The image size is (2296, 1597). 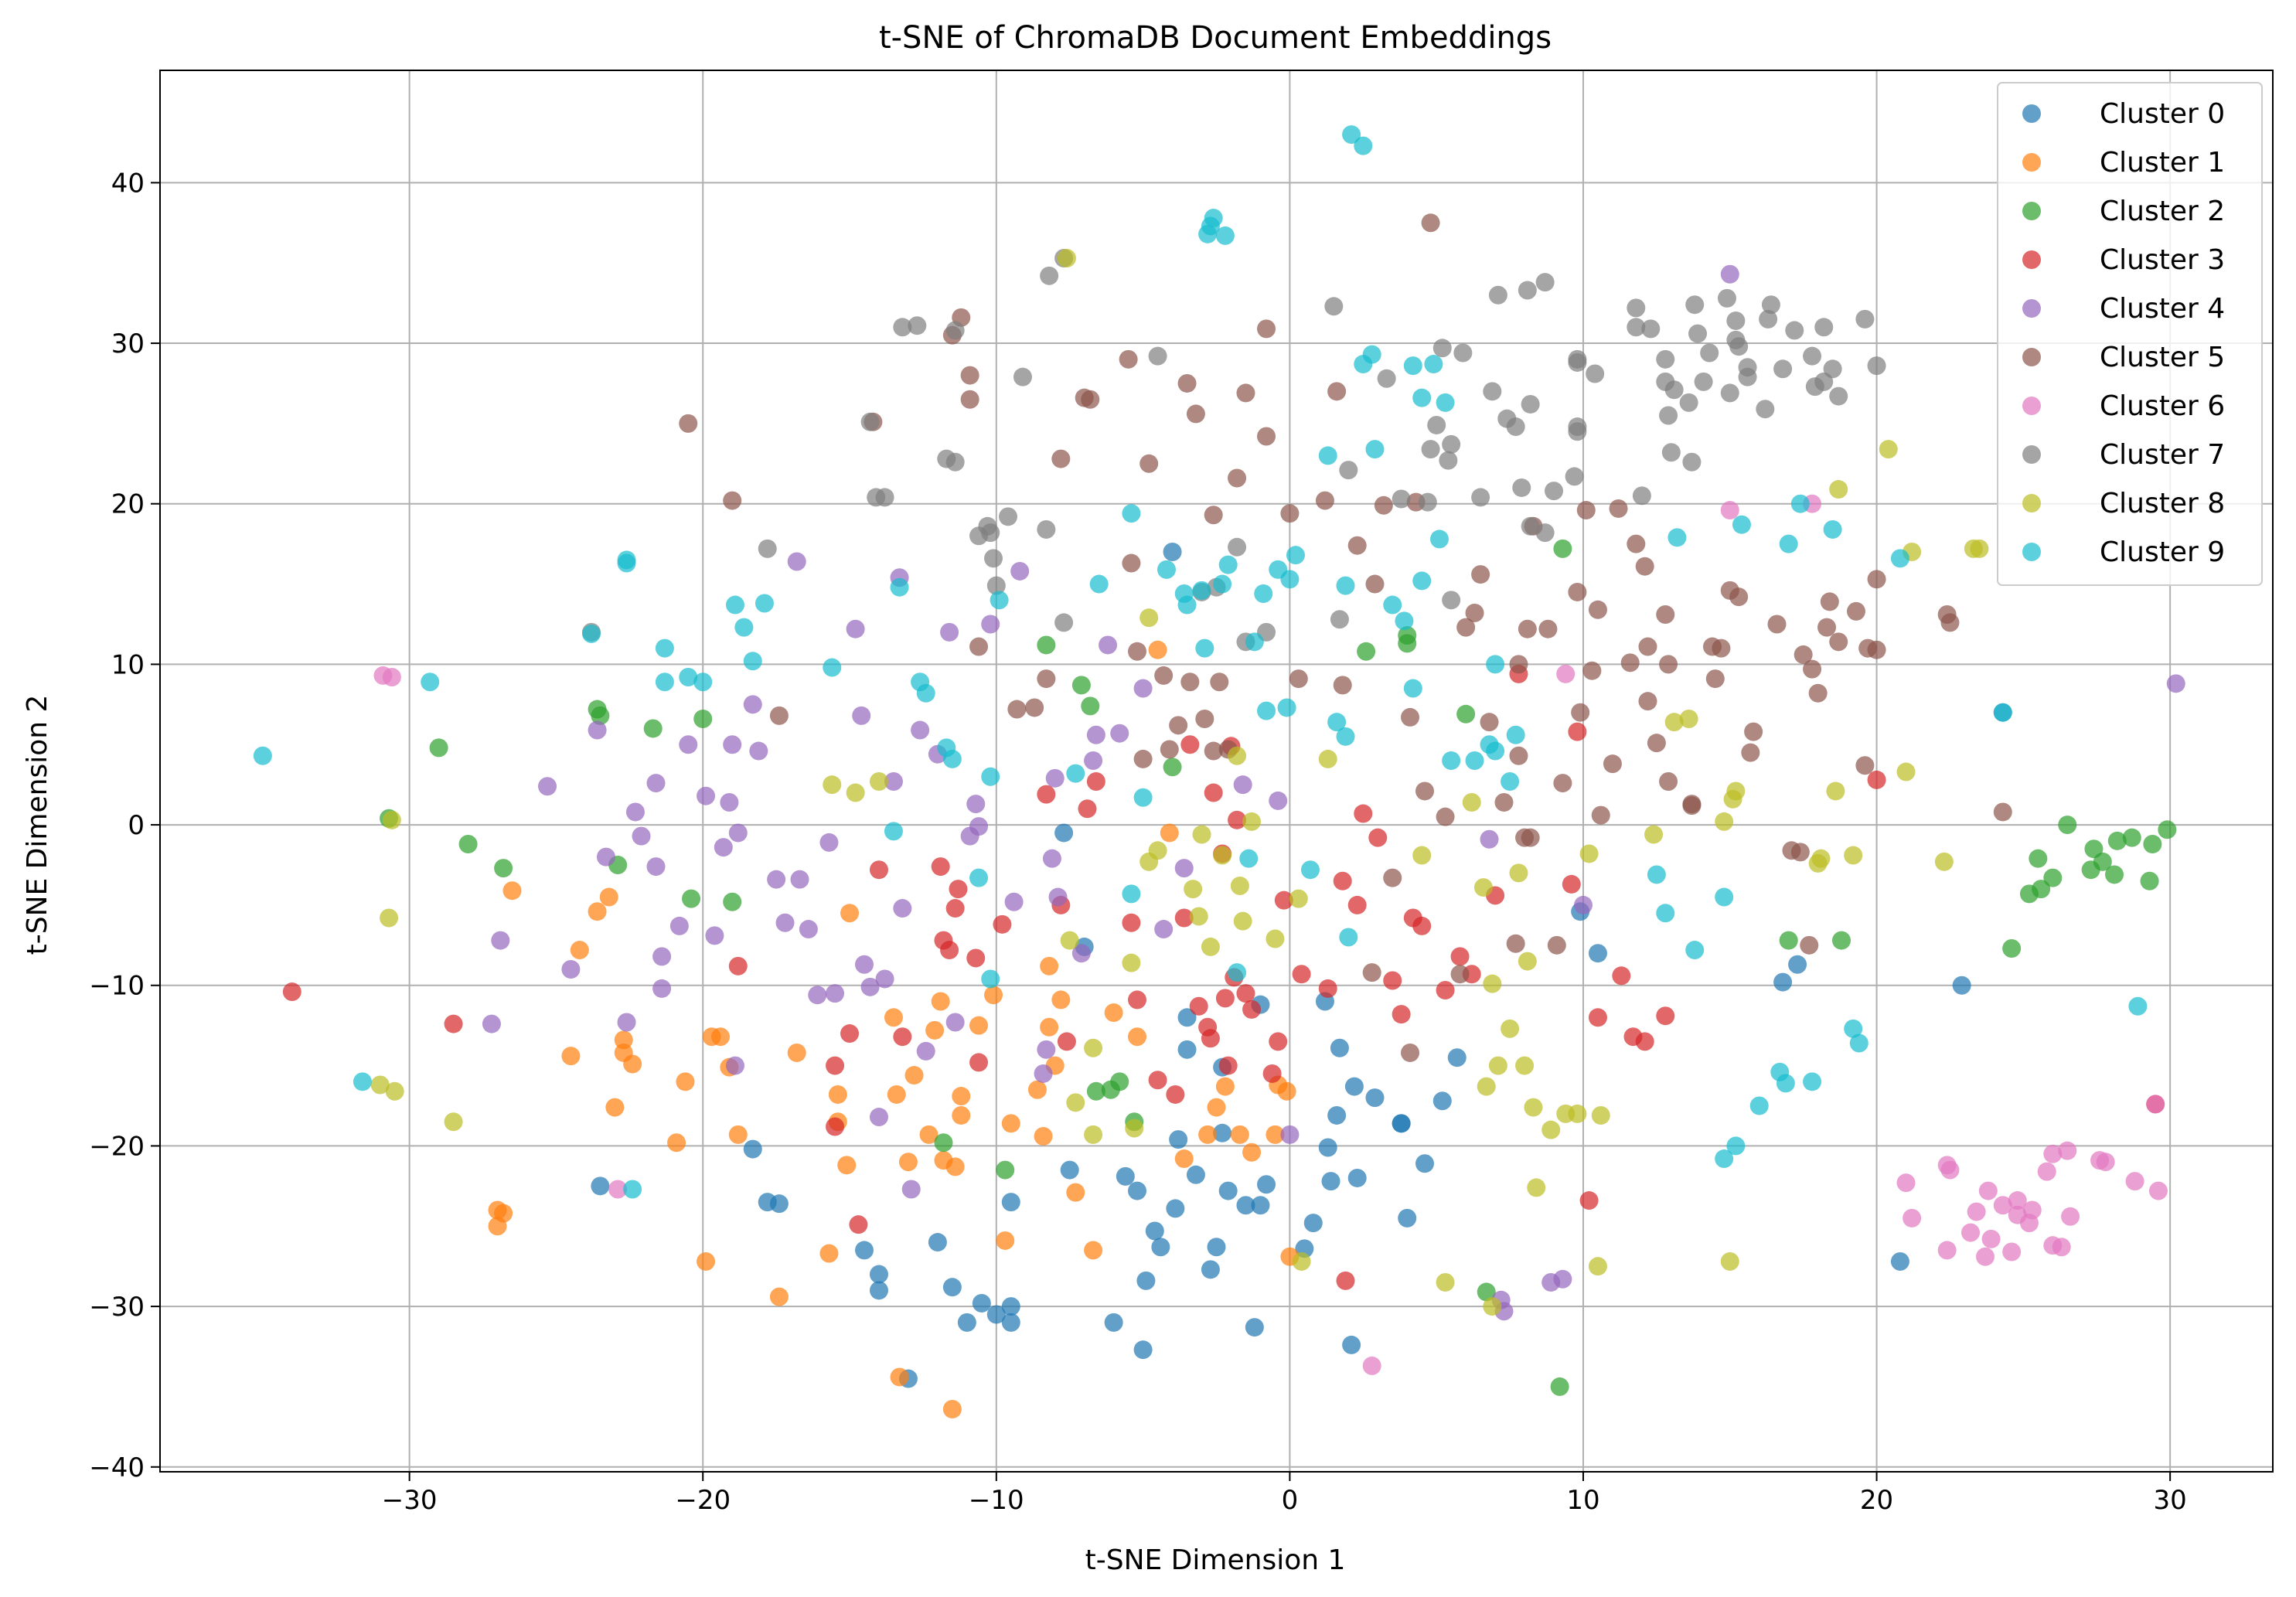 What do you see at coordinates (1582, 1500) in the screenshot?
I see `x-tick-label: 10` at bounding box center [1582, 1500].